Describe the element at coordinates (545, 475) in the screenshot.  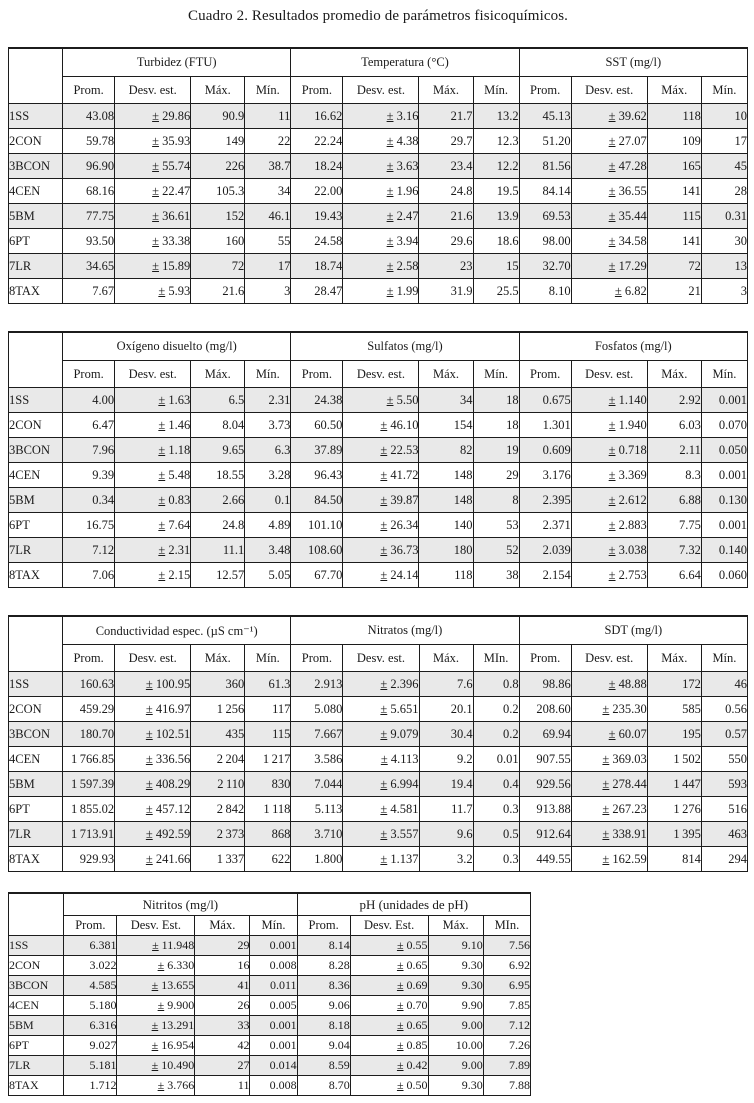
I see `mean-cell: 3.176` at that location.